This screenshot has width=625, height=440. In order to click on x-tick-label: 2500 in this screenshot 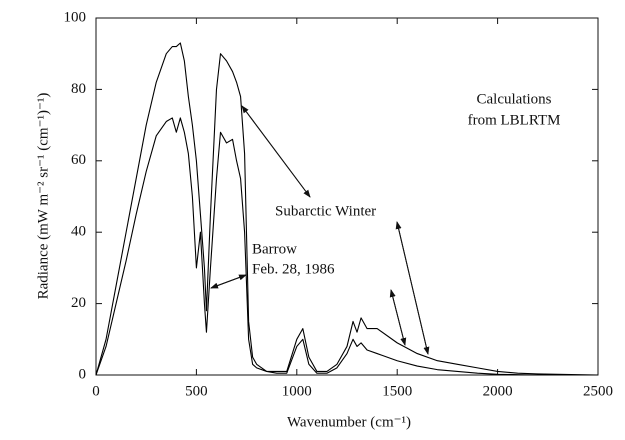, I will do `click(598, 391)`.